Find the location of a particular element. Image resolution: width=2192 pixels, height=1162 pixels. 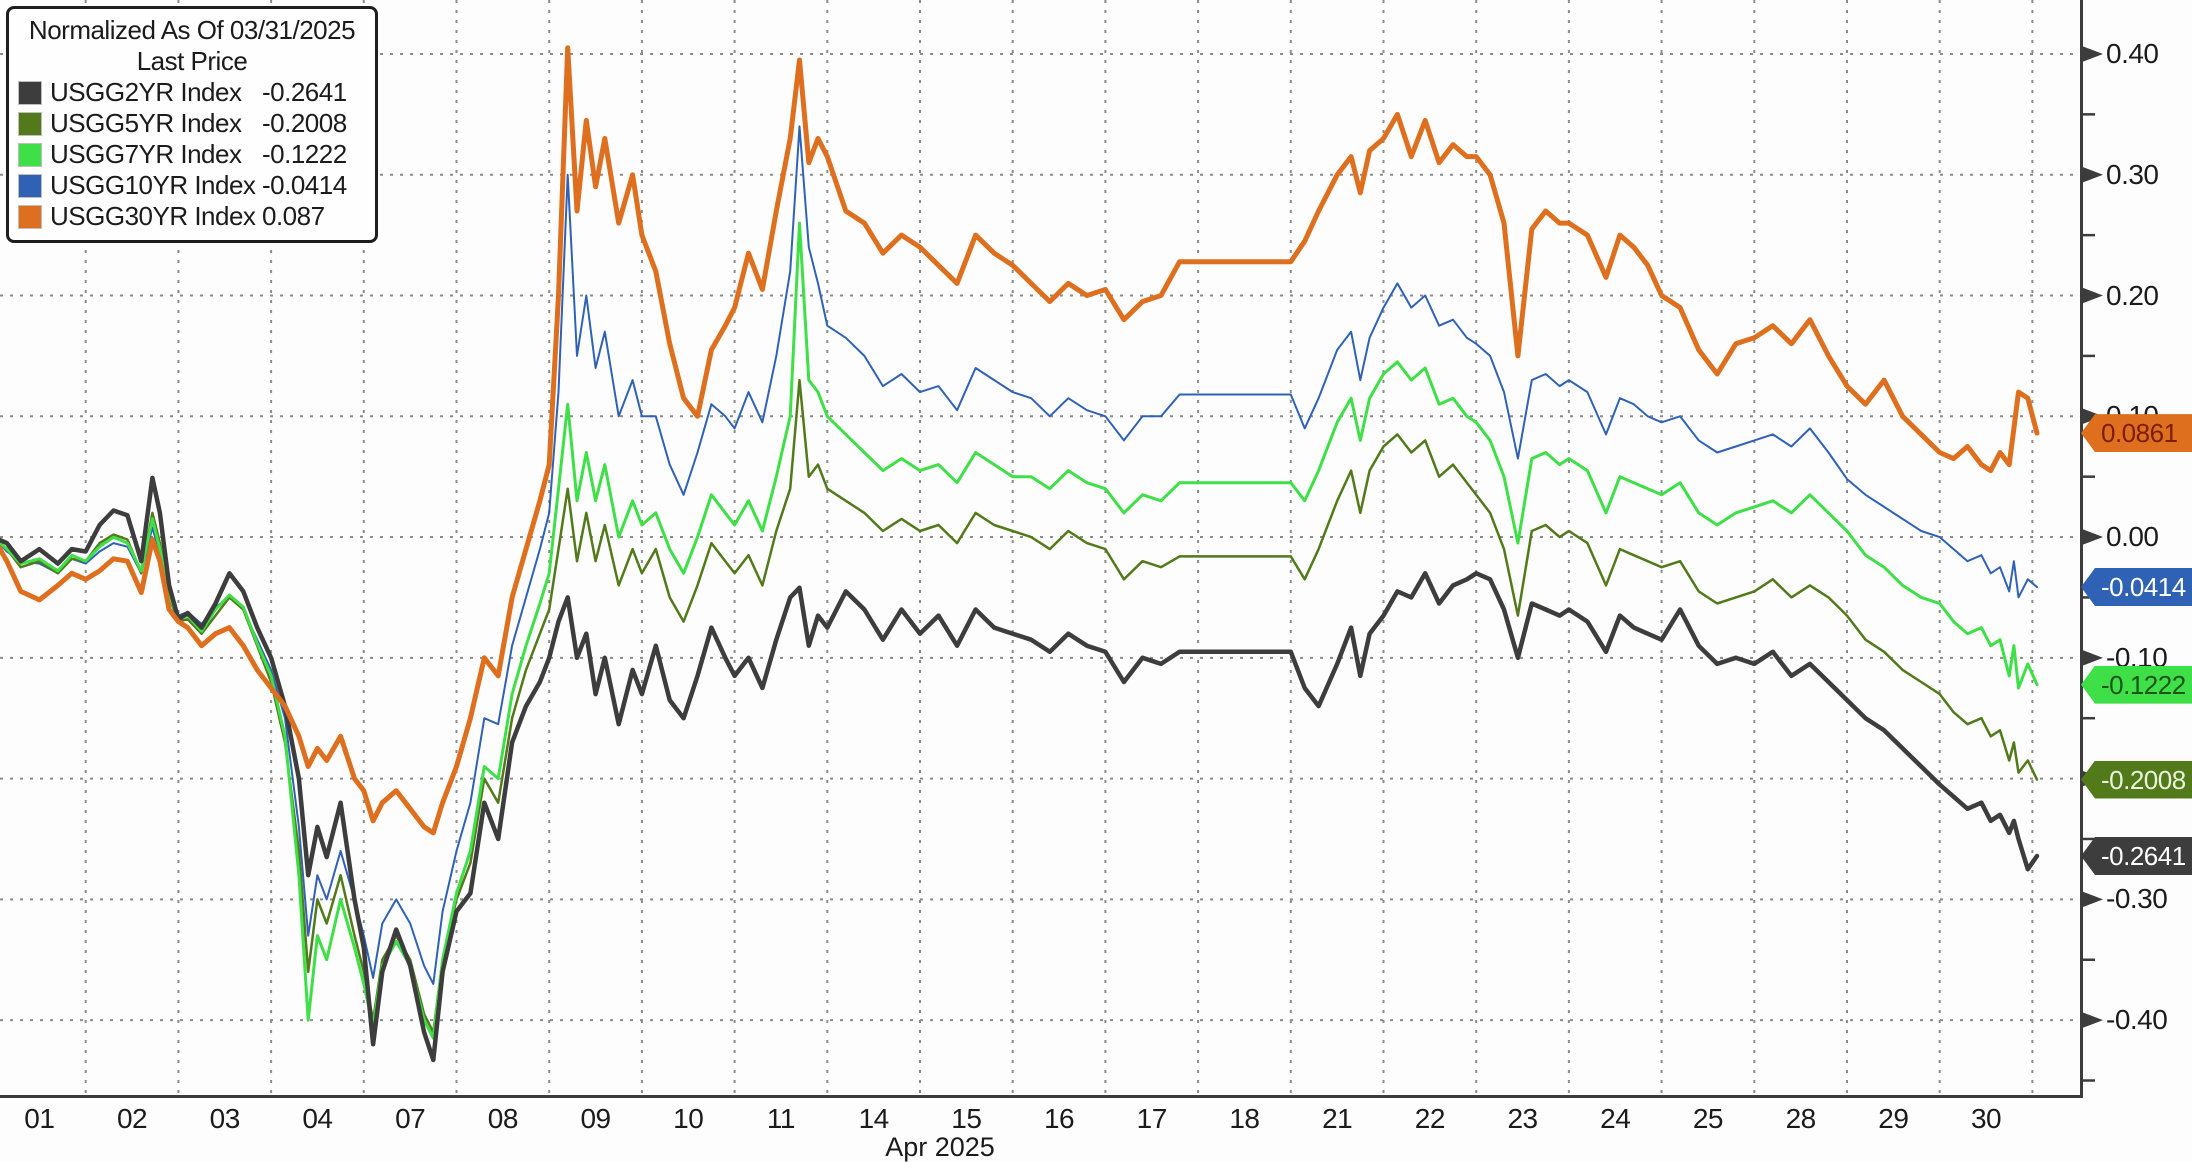

x-tick-label: 10 is located at coordinates (688, 1118).